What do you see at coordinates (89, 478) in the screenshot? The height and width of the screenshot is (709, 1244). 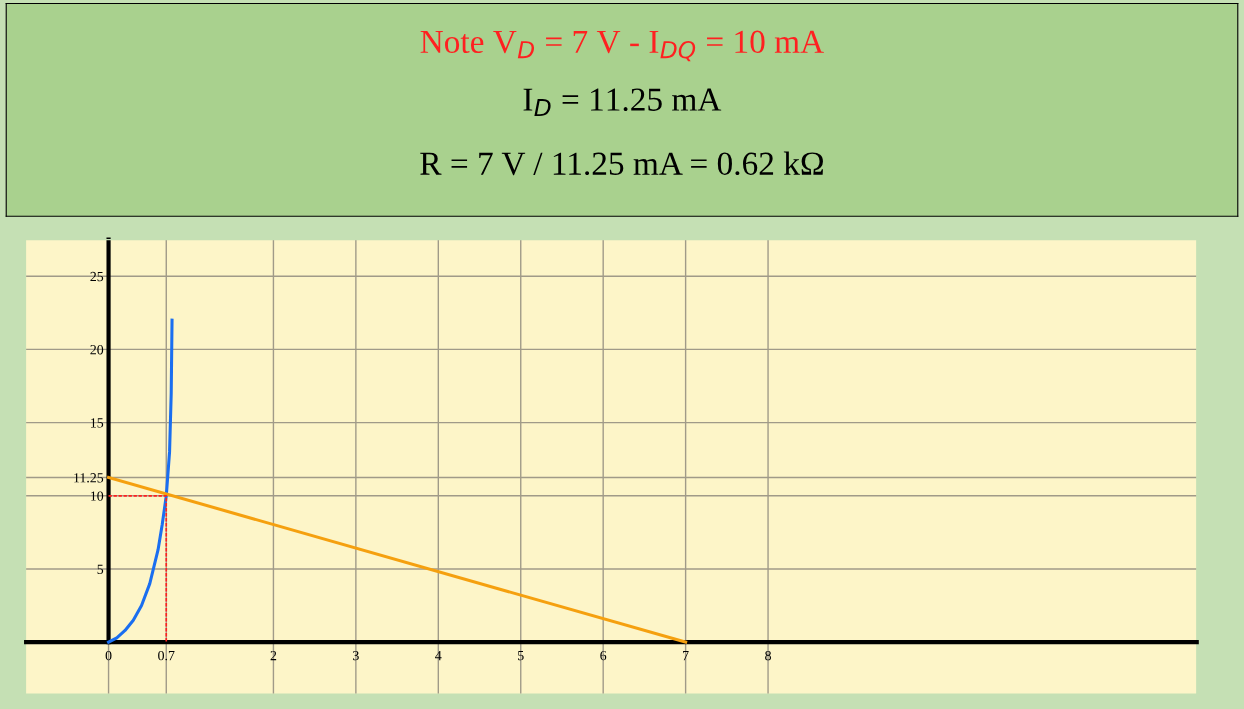 I see `y-tick-label: 11.25` at bounding box center [89, 478].